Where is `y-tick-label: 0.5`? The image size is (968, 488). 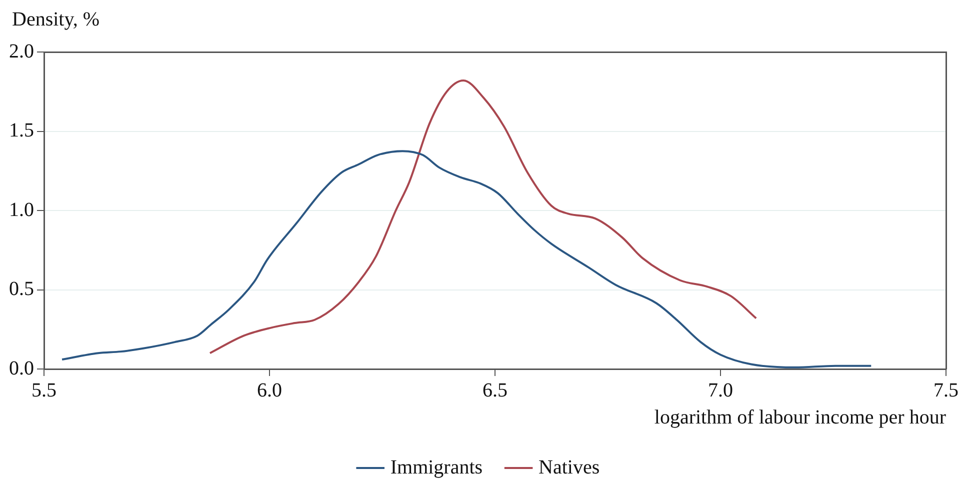 y-tick-label: 0.5 is located at coordinates (21, 289).